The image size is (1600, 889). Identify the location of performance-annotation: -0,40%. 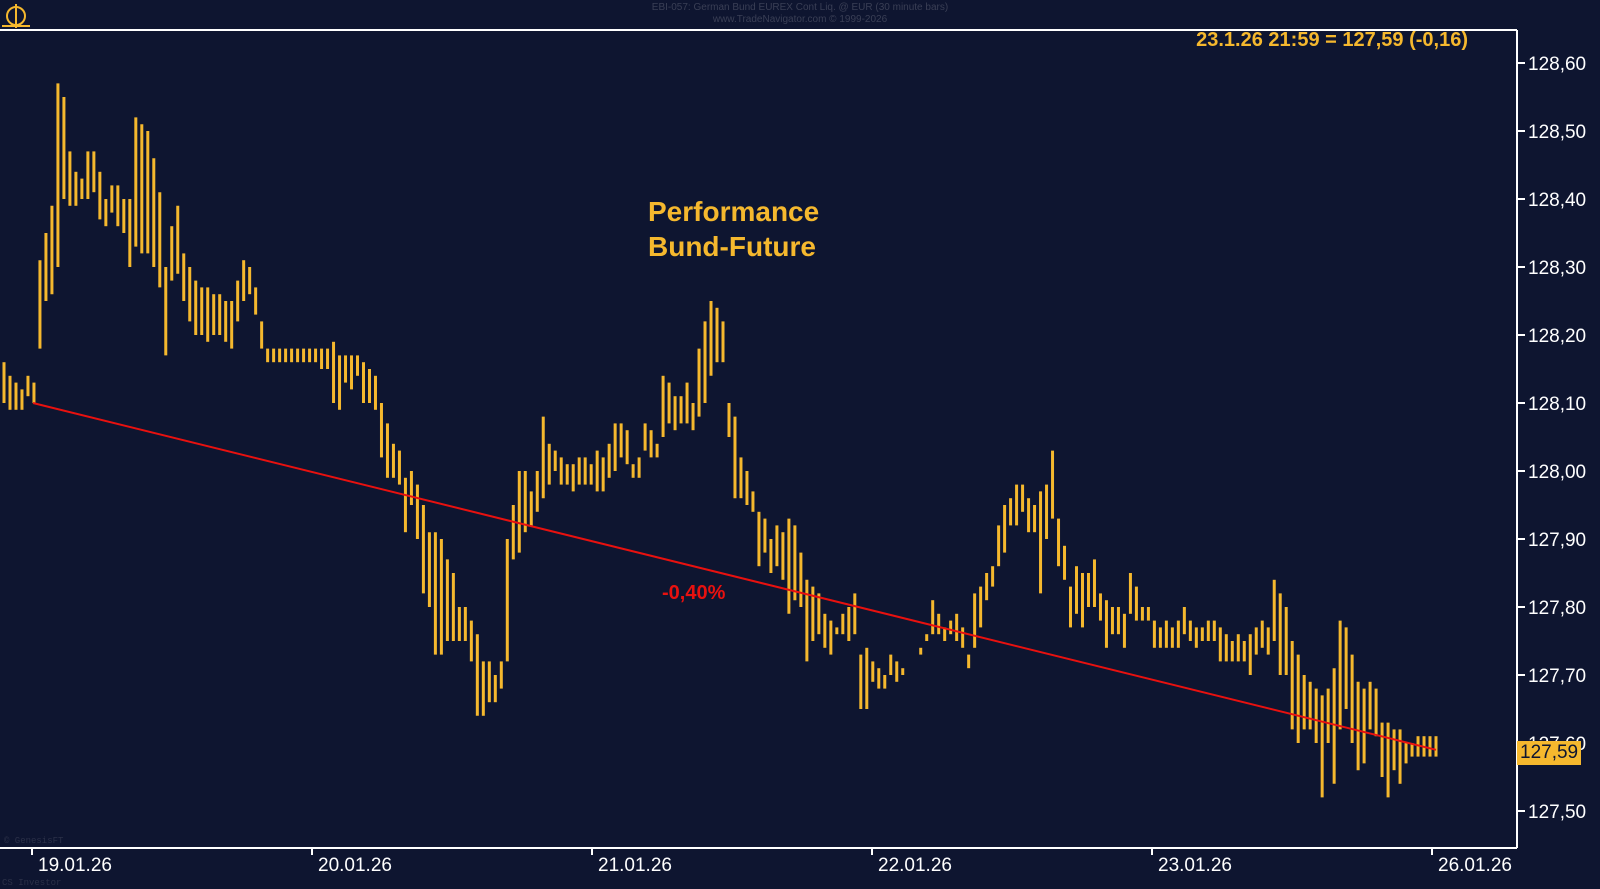
(694, 593).